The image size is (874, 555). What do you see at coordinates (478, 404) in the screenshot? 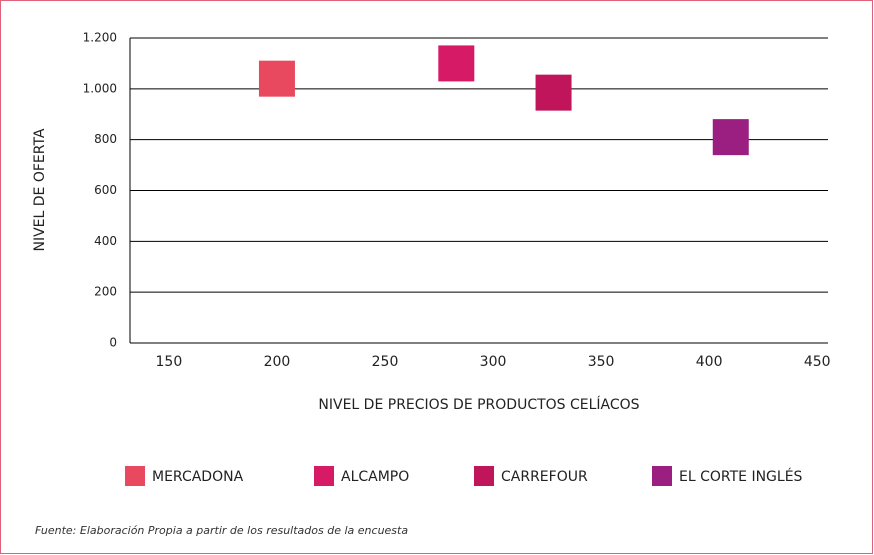
I see `x-axis-label: NIVEL DE PRECIOS DE PRODUCTOS CELÍACOS` at bounding box center [478, 404].